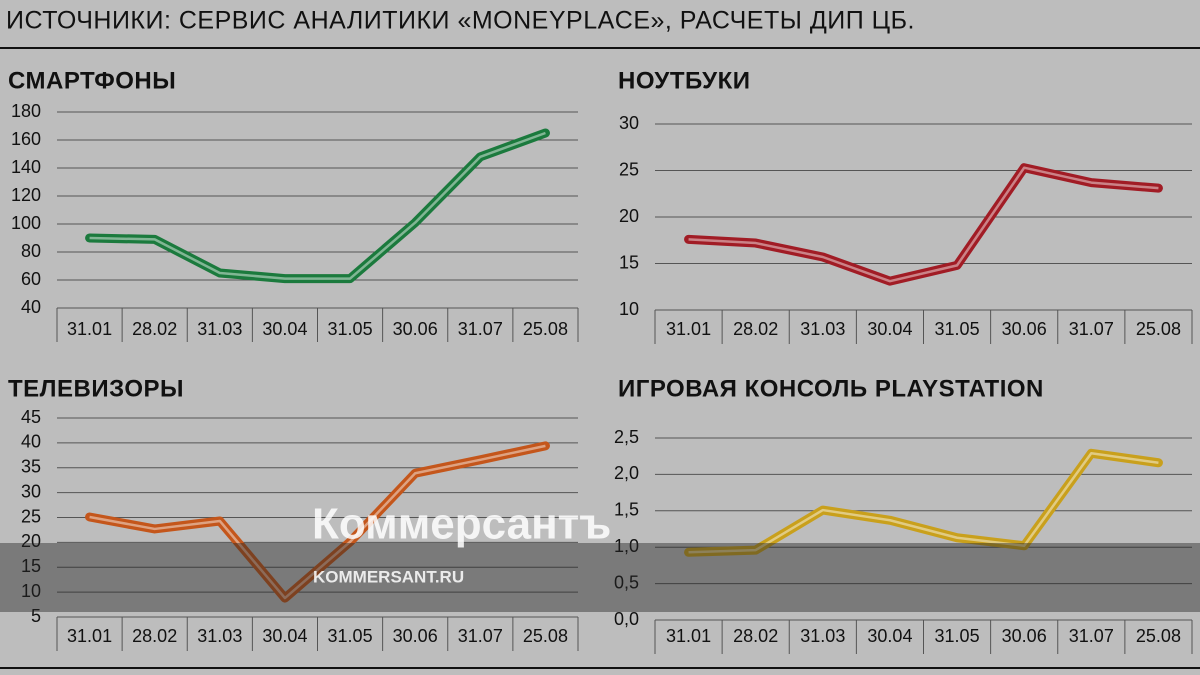 This screenshot has height=675, width=1200. What do you see at coordinates (31, 279) in the screenshot?
I see `y-tick-label: 60` at bounding box center [31, 279].